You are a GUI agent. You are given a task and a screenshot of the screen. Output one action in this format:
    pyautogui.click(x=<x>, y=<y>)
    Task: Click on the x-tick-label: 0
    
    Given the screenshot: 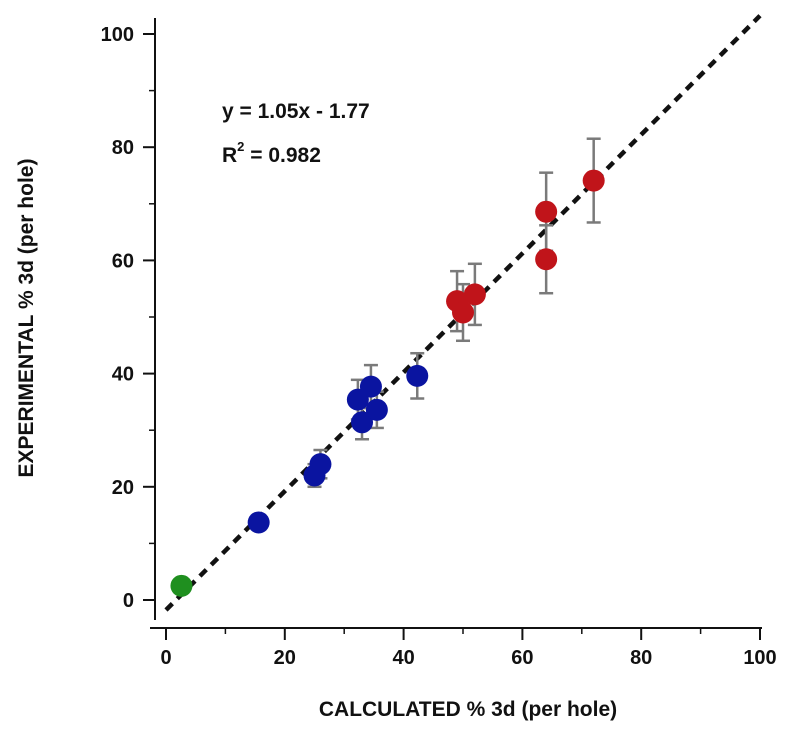 What is the action you would take?
    pyautogui.click(x=165, y=658)
    